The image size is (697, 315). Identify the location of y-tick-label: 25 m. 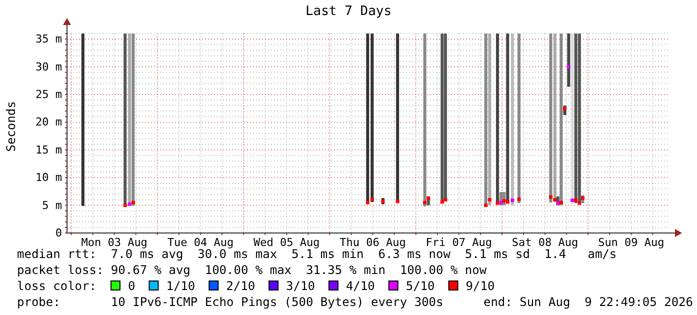
(49, 95).